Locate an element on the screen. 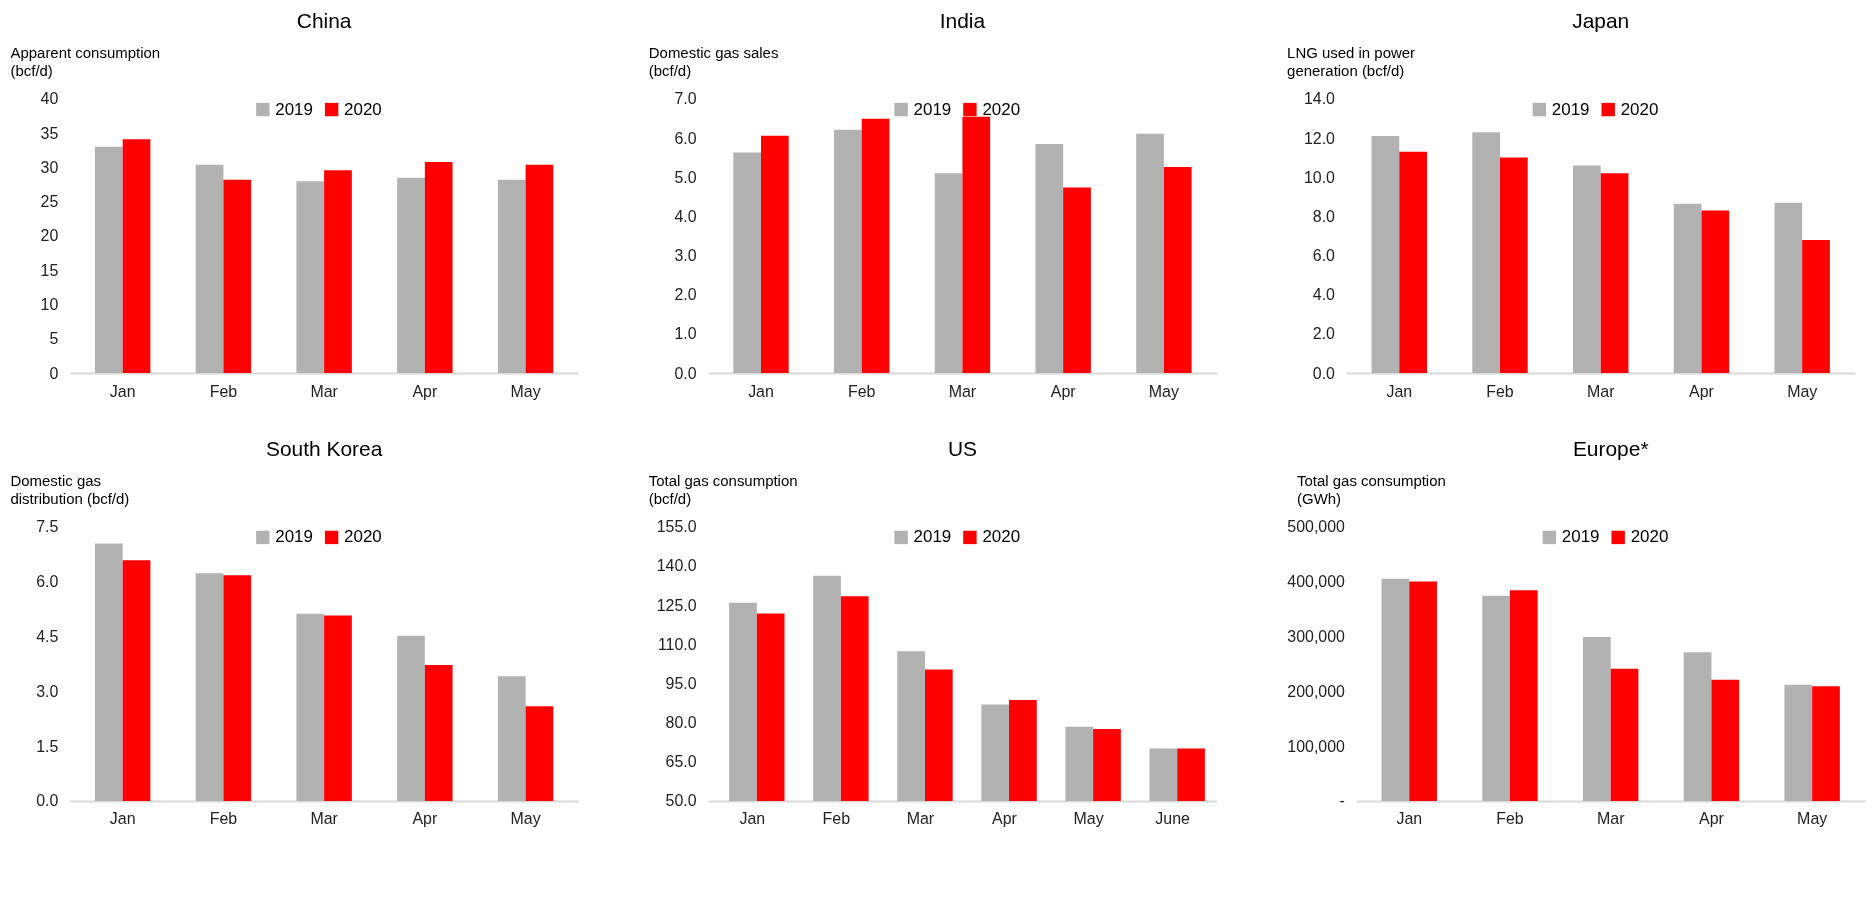 The width and height of the screenshot is (1875, 897). y-tick-label: 5.0 is located at coordinates (685, 177).